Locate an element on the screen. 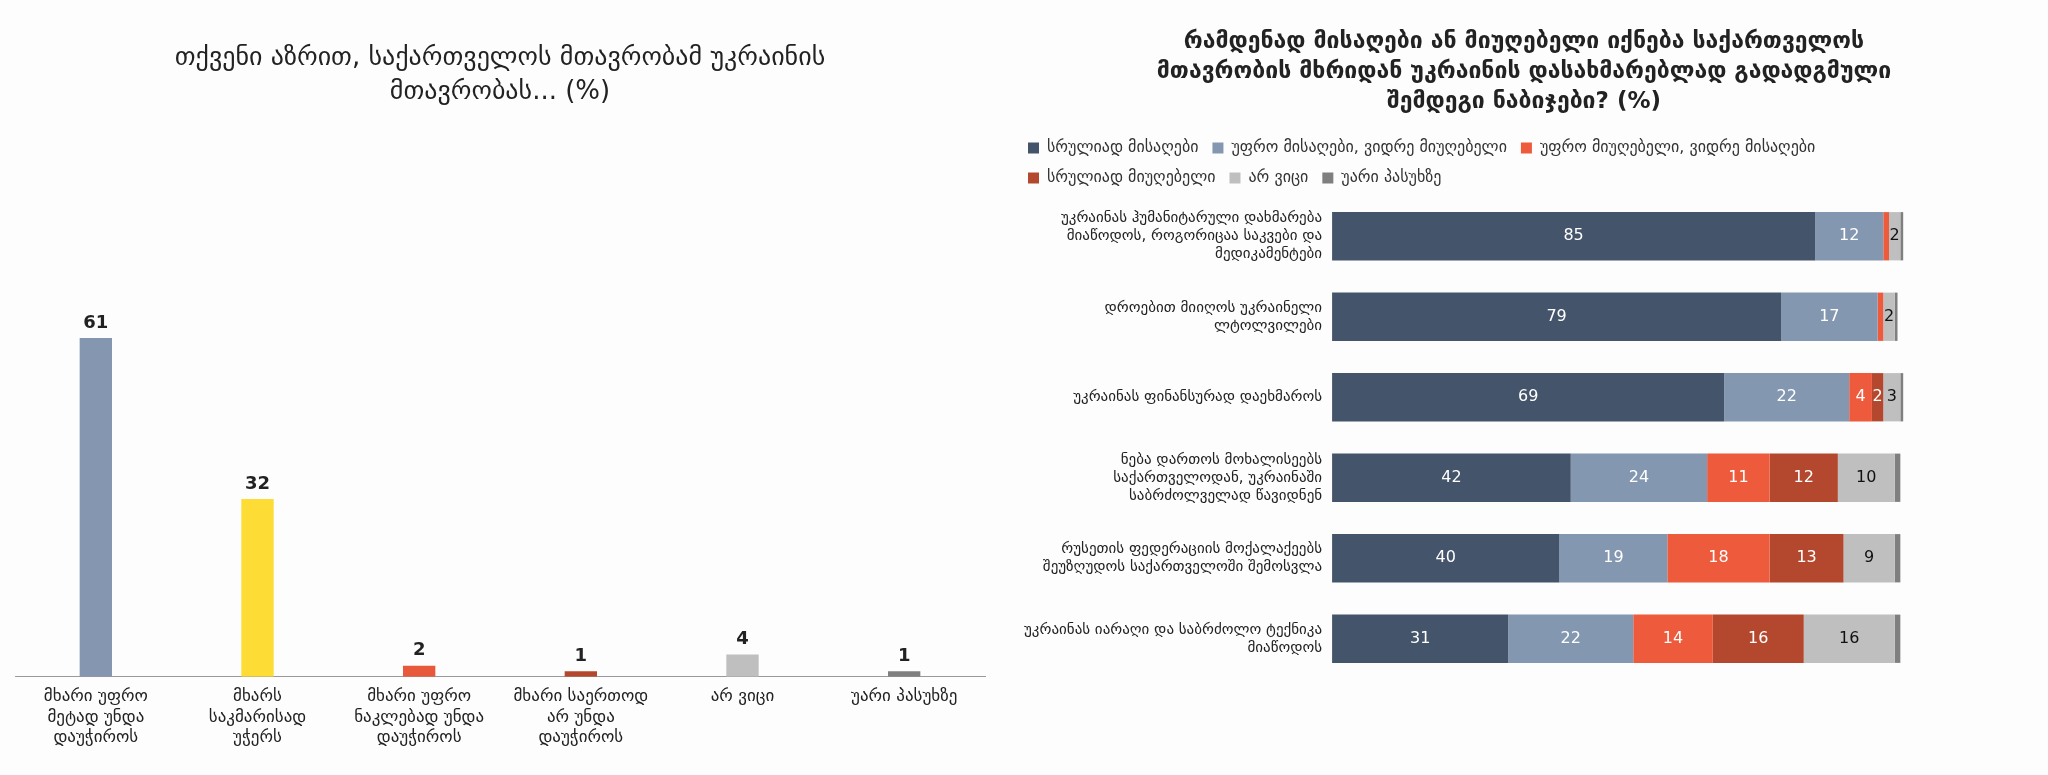 The width and height of the screenshot is (2048, 775). data-label: 61 is located at coordinates (96, 321).